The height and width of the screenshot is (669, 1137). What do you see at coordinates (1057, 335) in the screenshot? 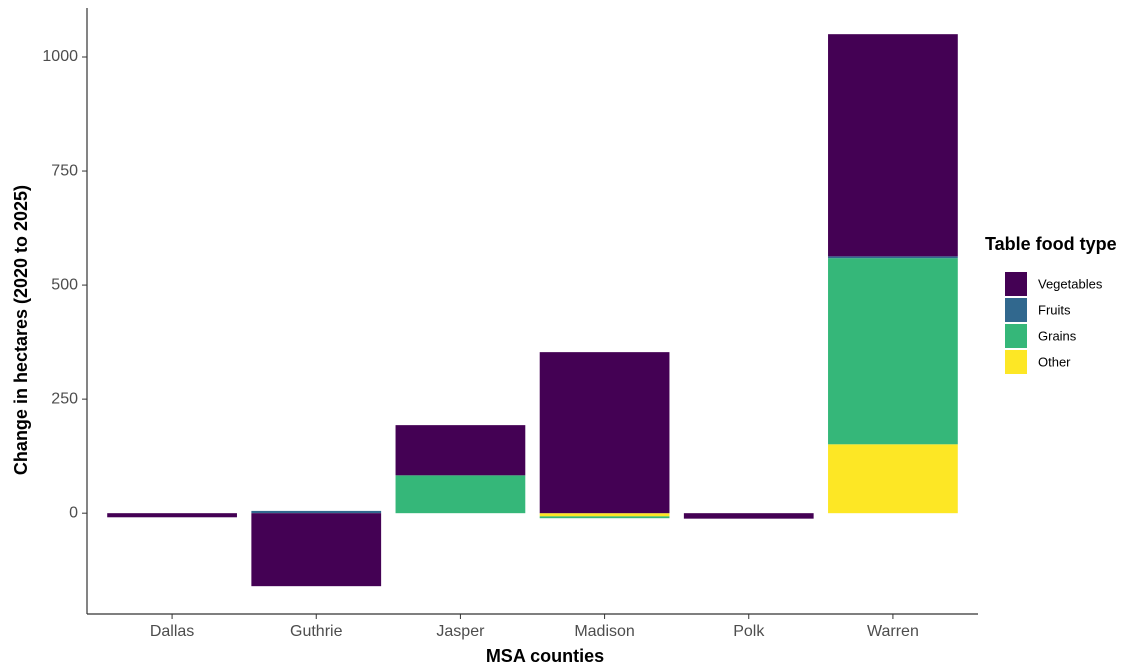
I see `legend-label: Grains` at bounding box center [1057, 335].